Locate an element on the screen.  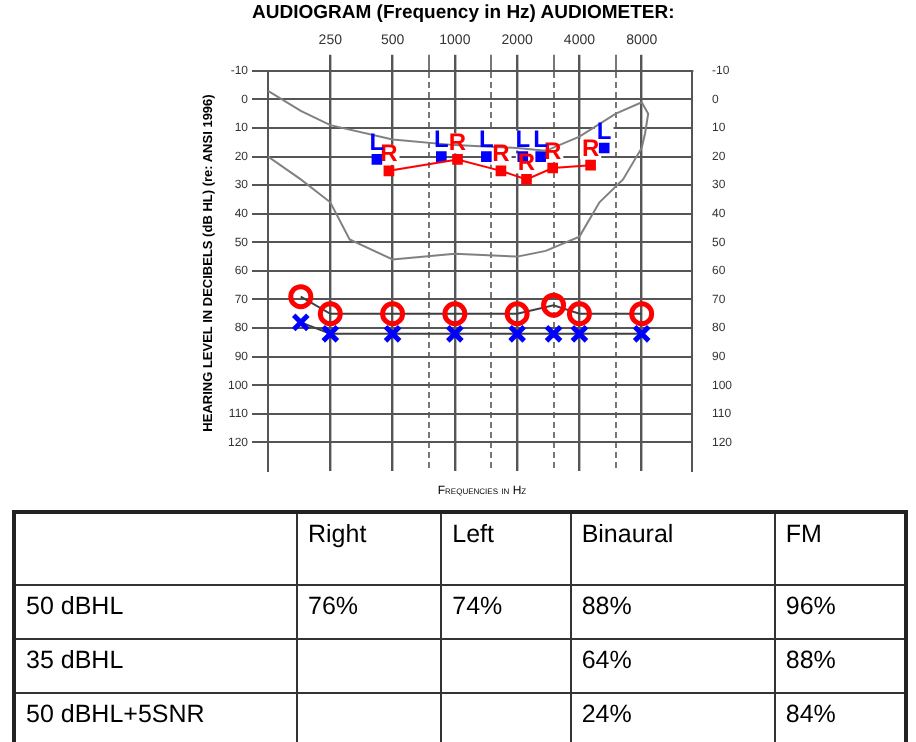
text: 76% is located at coordinates (333, 605).